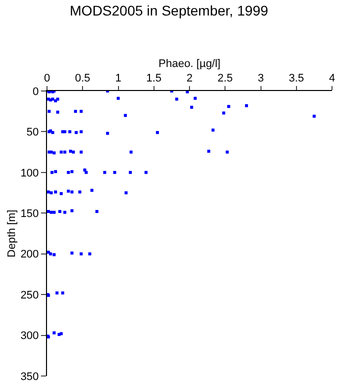 This screenshot has height=384, width=338. I want to click on y-tick-label: 0, so click(35, 92).